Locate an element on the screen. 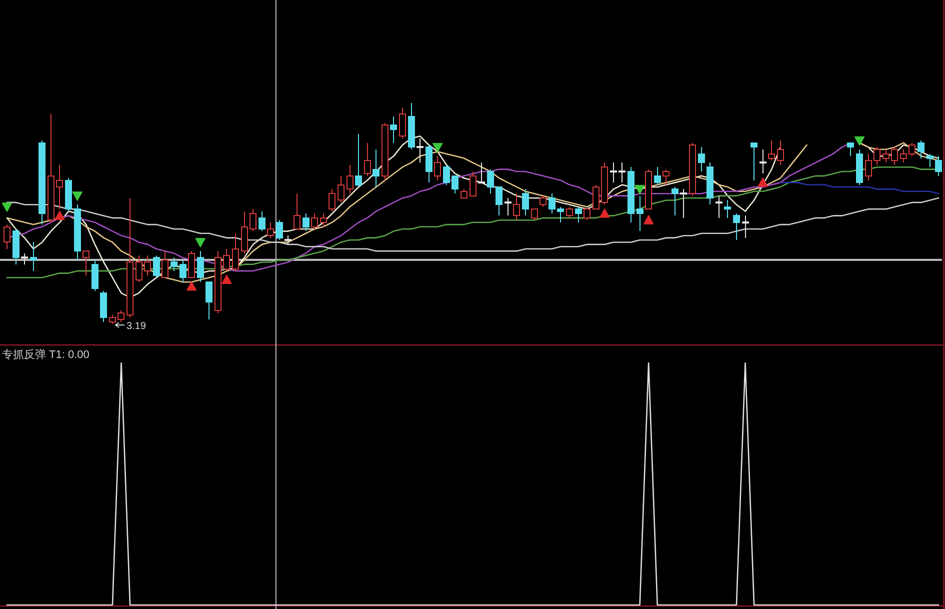 The image size is (945, 609). annotation: 3.19 is located at coordinates (136, 326).